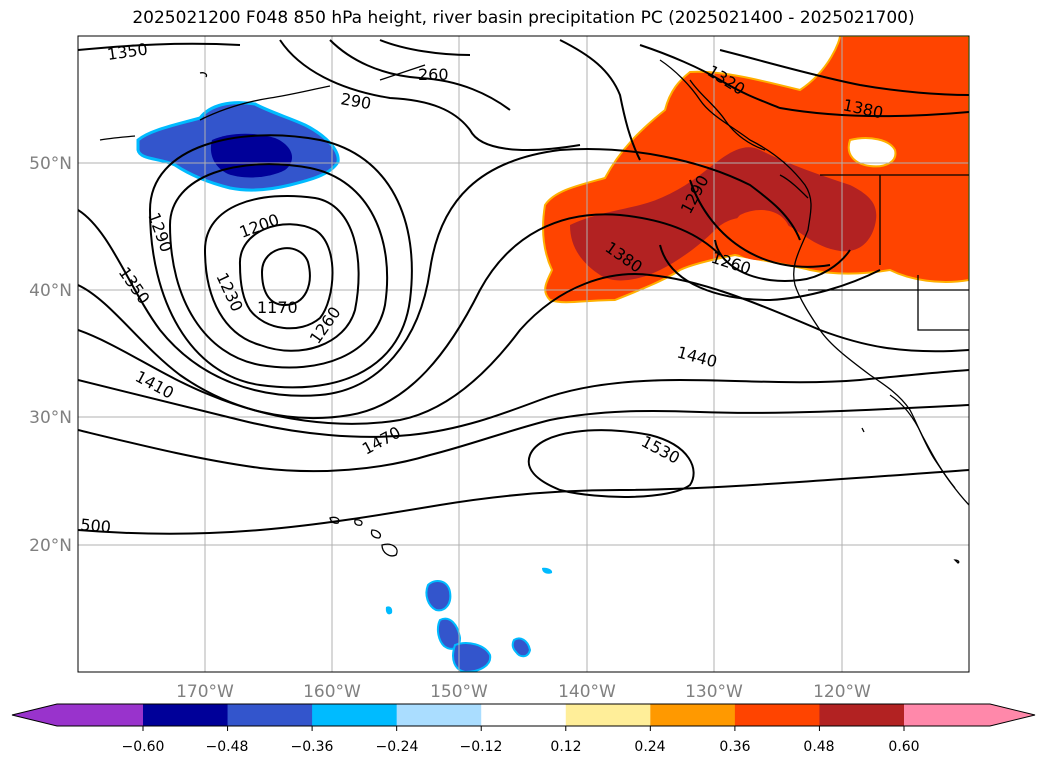 The image size is (1047, 765). I want to click on contour-label: 1170, so click(277, 307).